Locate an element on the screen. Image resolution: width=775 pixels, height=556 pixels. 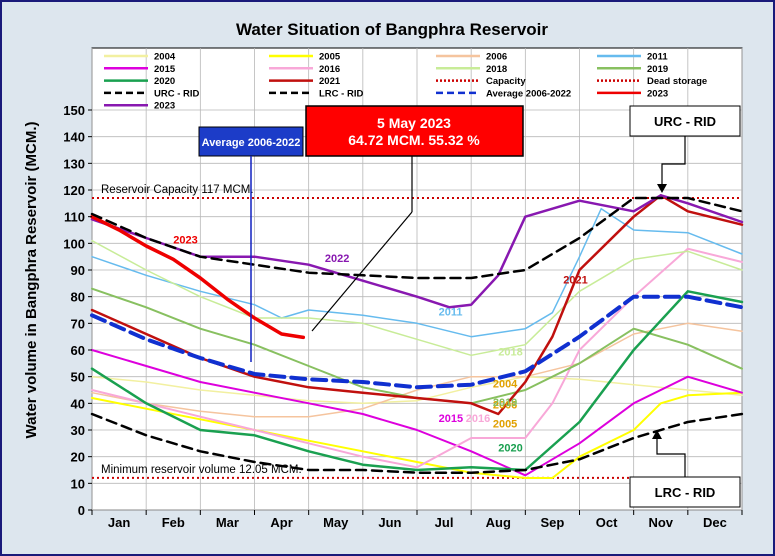
series-label-2011: 2011 is located at coordinates (451, 312).